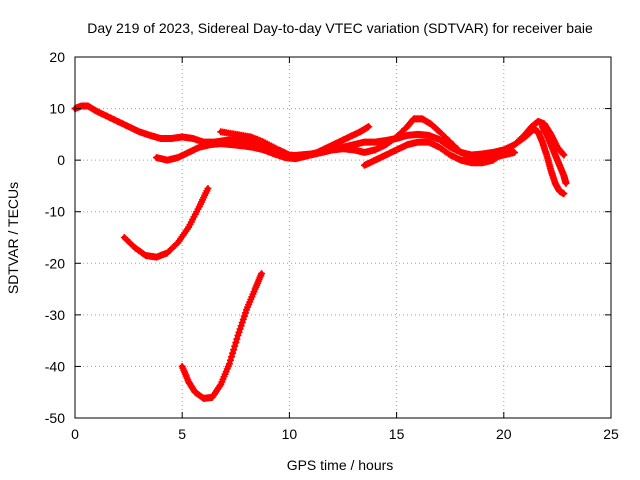 The height and width of the screenshot is (480, 640). What do you see at coordinates (75, 434) in the screenshot?
I see `x-tick-label: 0` at bounding box center [75, 434].